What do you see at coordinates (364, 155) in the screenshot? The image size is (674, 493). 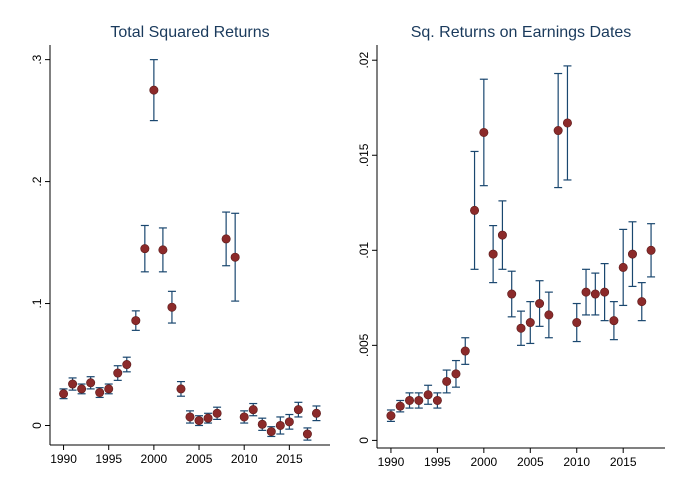 I see `y-tick-label: .015` at bounding box center [364, 155].